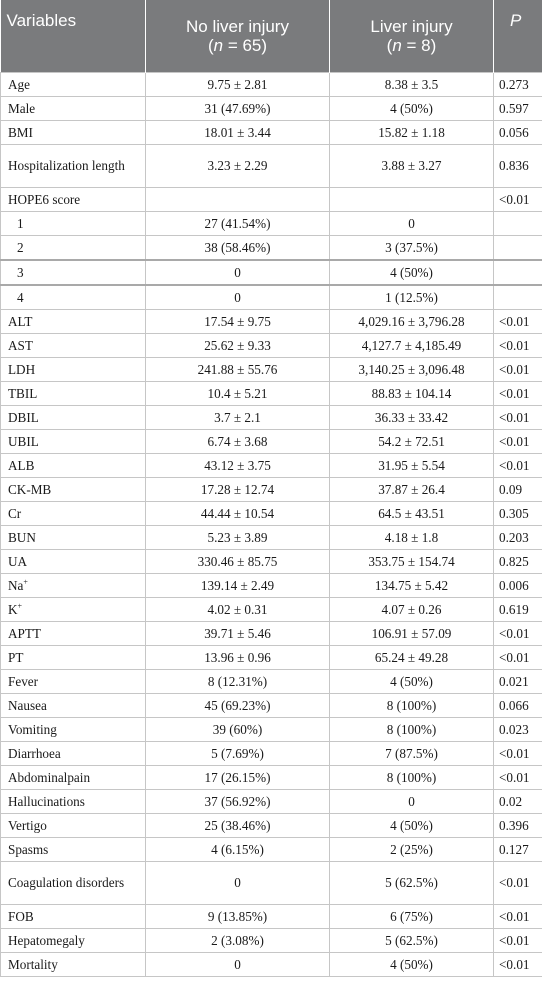 The image size is (542, 999). I want to click on cell-variable: Coagulation disorders, so click(73, 883).